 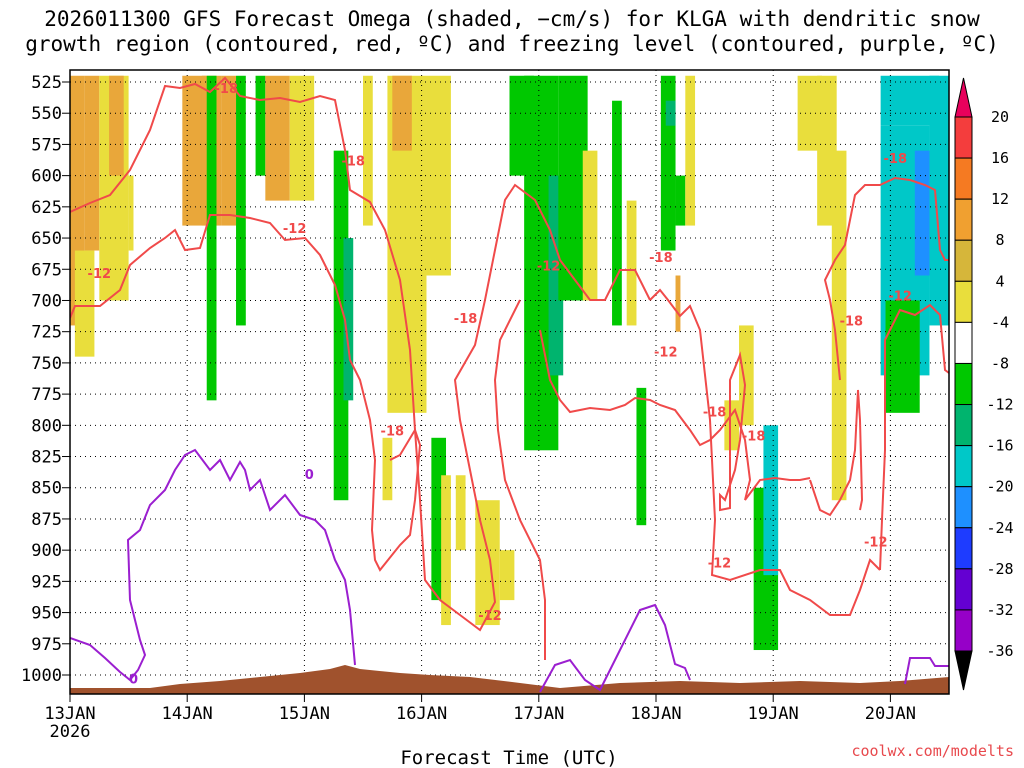 What do you see at coordinates (46, 645) in the screenshot?
I see `y-tick-label: 975` at bounding box center [46, 645].